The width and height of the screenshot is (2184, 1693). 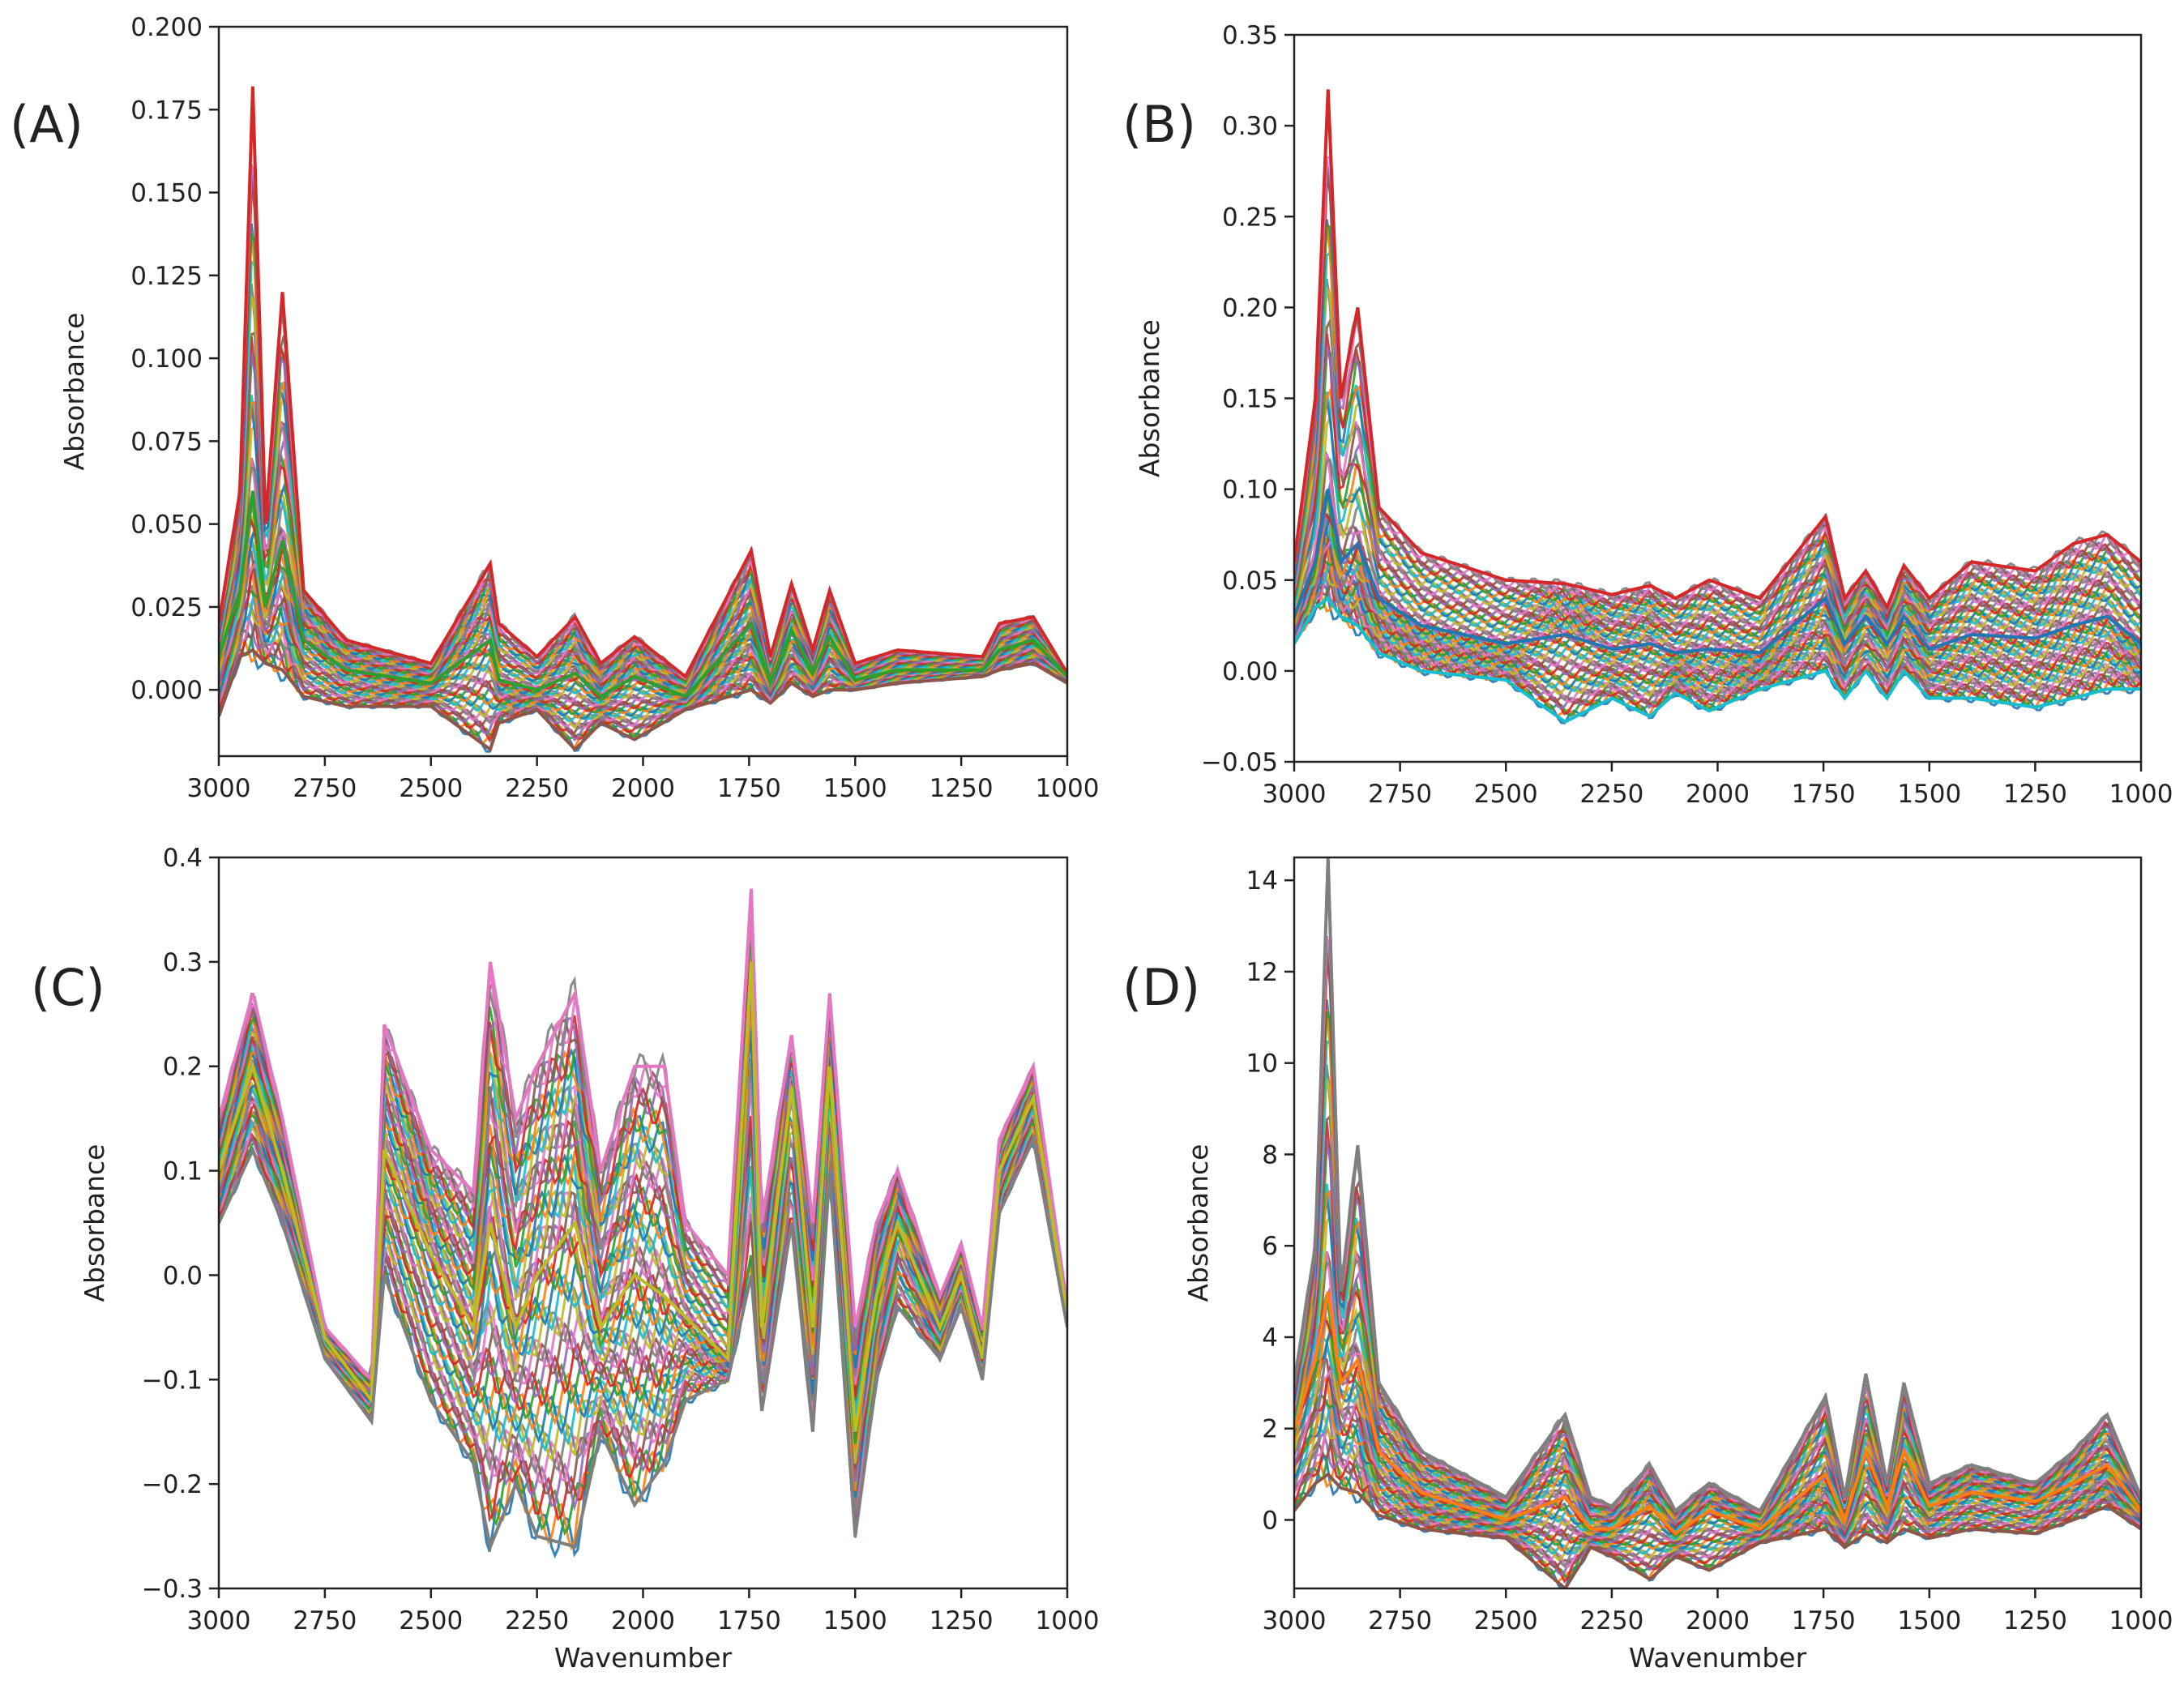 I want to click on y-tick-label: 0.0, so click(x=183, y=1275).